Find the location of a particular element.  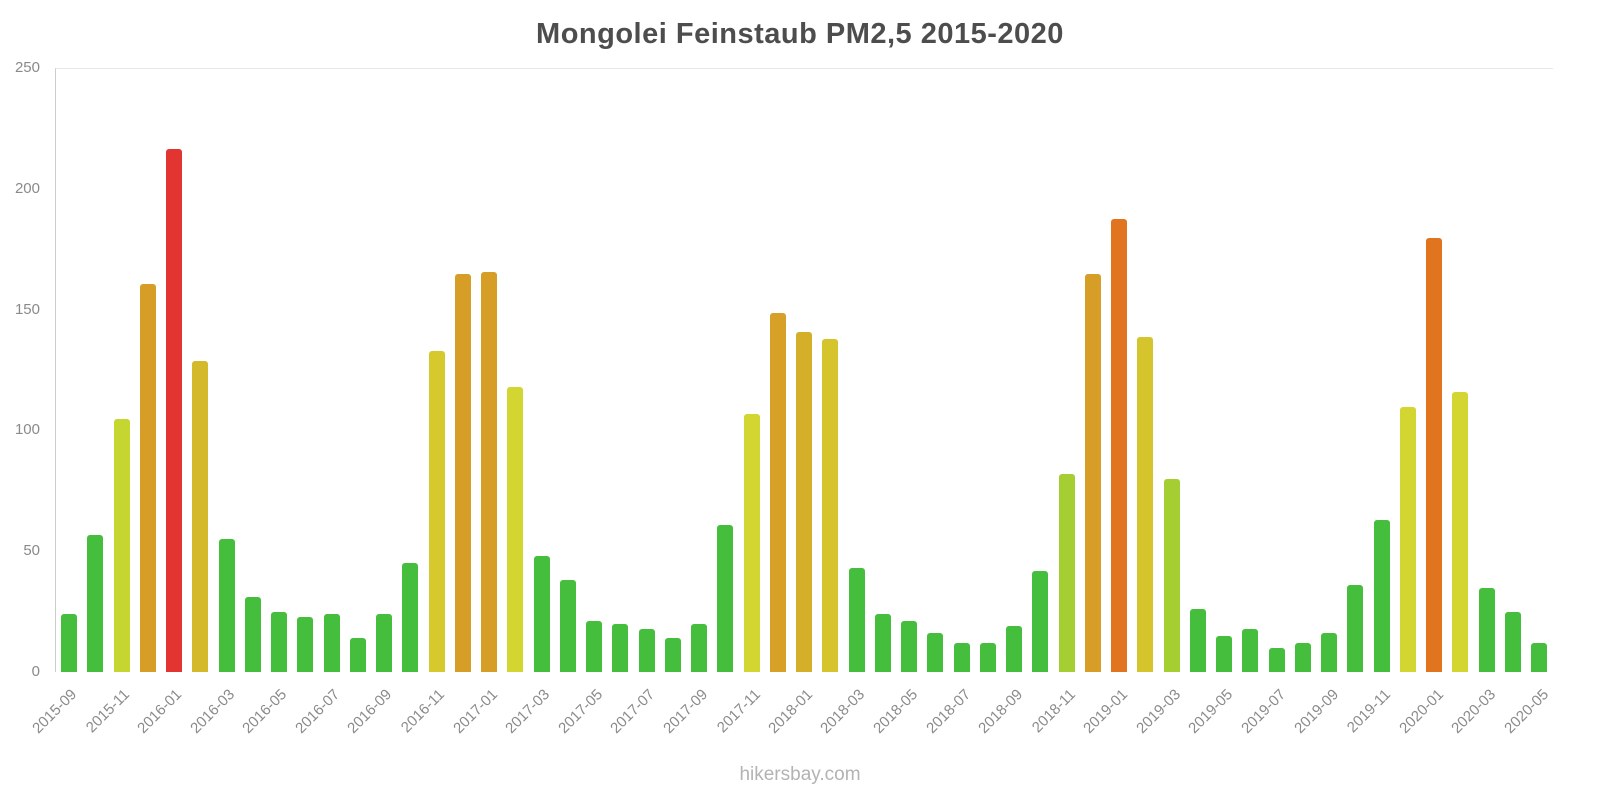

x-tick-label: 2016-07 is located at coordinates (317, 711).